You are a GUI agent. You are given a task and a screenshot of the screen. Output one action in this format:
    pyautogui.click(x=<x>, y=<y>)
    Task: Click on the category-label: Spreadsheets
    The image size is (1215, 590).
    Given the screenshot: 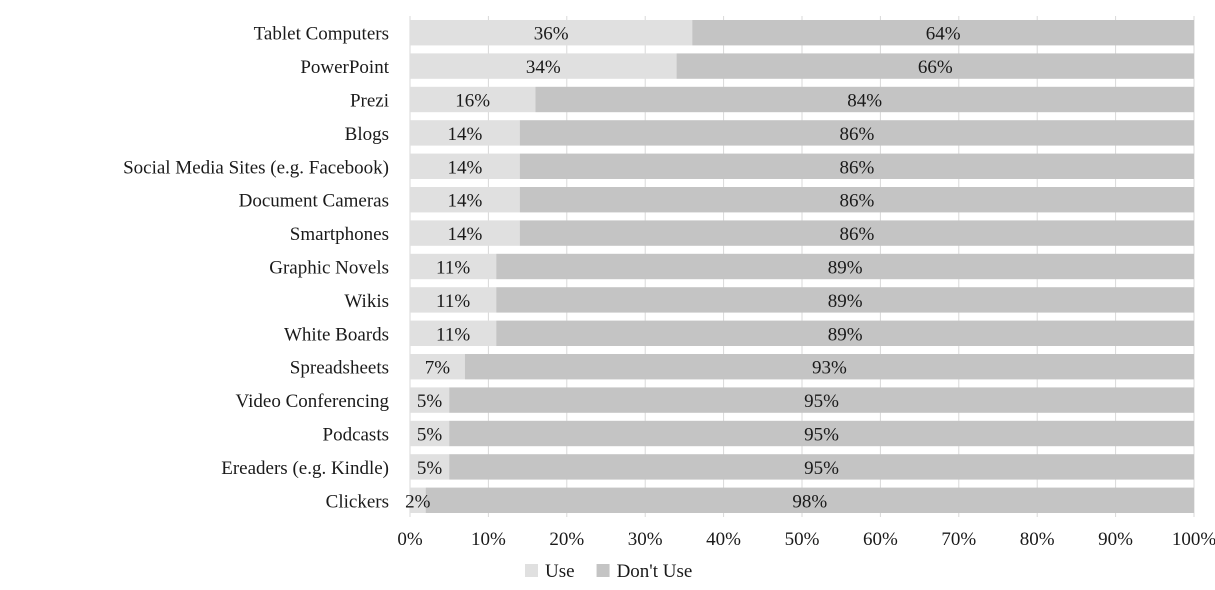 What is the action you would take?
    pyautogui.click(x=339, y=368)
    